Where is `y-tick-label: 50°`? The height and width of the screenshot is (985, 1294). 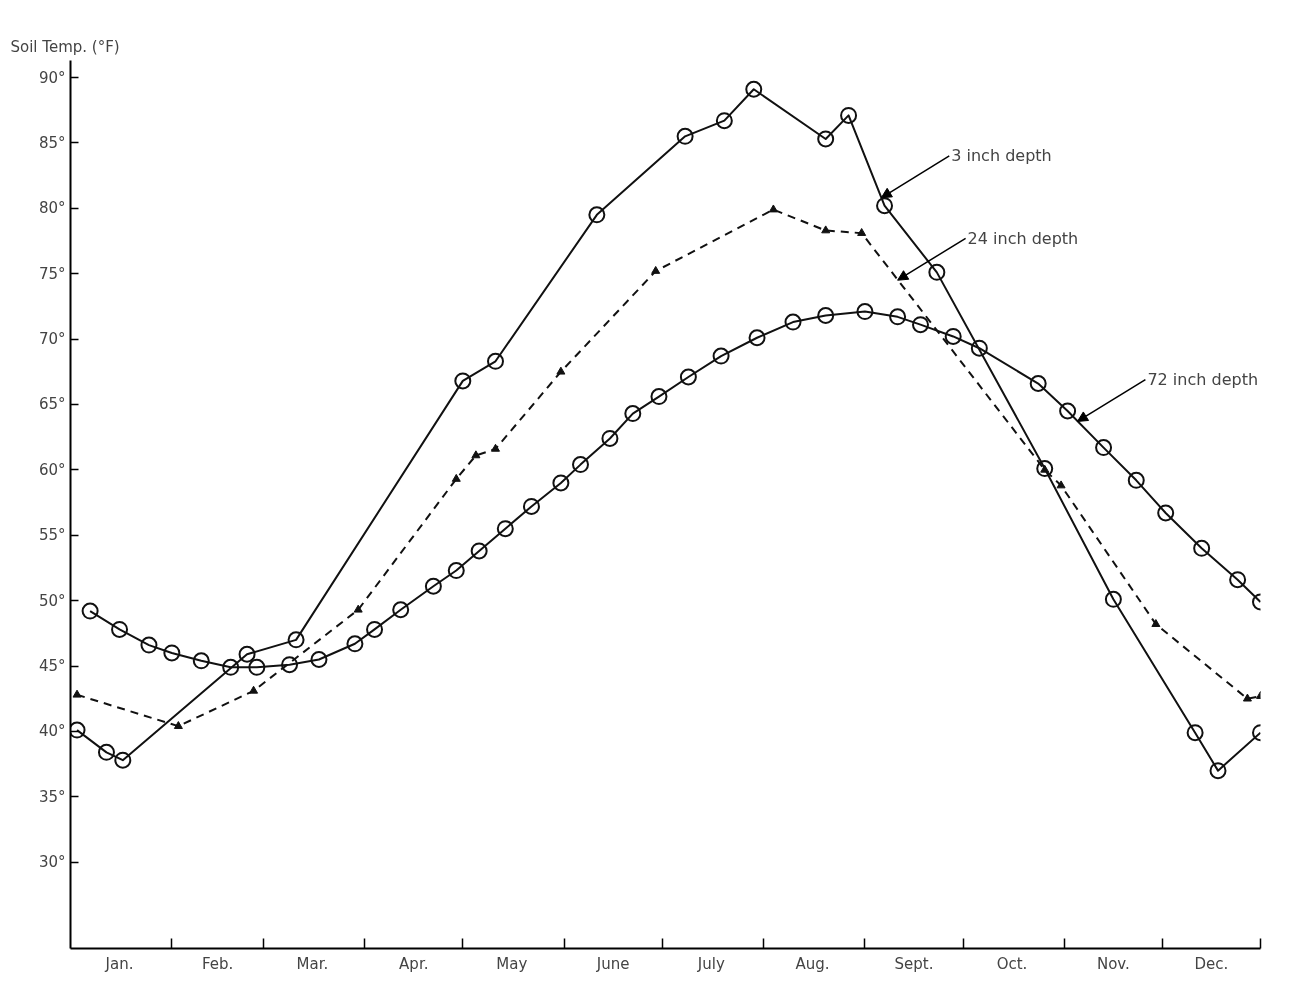
y-tick-label: 50° is located at coordinates (52, 600).